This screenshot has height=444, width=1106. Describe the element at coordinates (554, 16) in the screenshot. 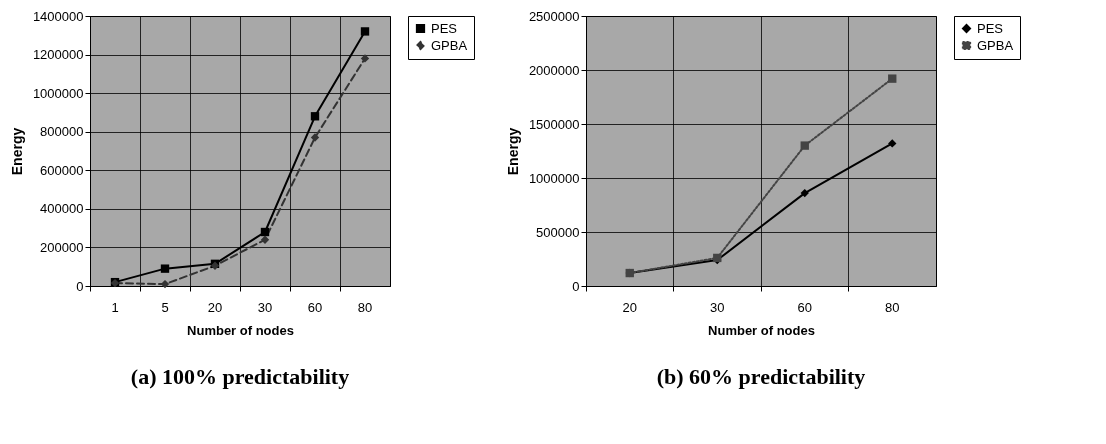

I see `y-tick-label: 2500000` at that location.